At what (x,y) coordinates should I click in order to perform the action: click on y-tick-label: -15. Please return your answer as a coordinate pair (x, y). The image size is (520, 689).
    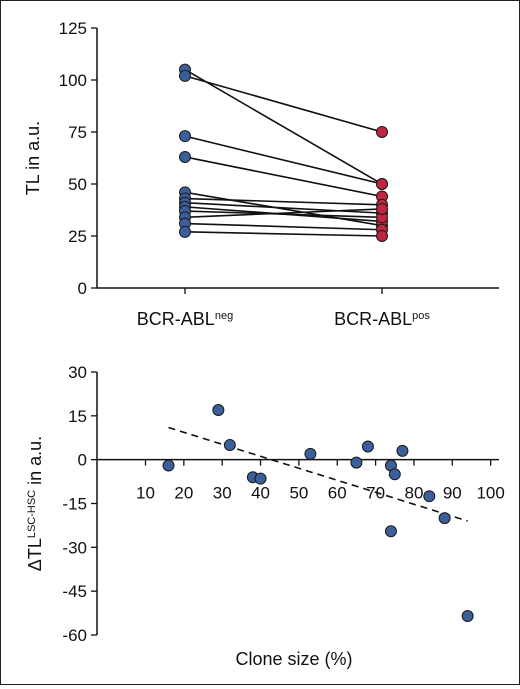
    Looking at the image, I should click on (74, 504).